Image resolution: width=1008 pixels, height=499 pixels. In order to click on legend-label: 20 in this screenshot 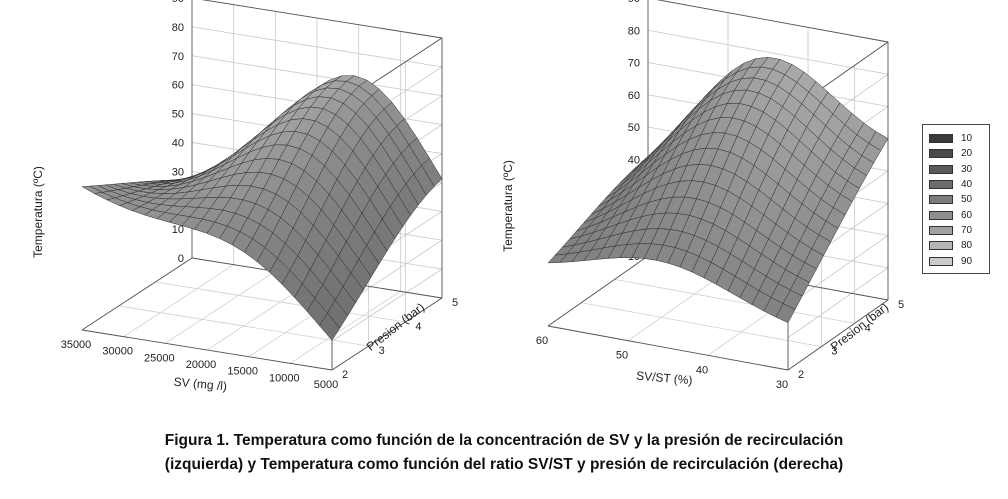, I will do `click(967, 154)`.